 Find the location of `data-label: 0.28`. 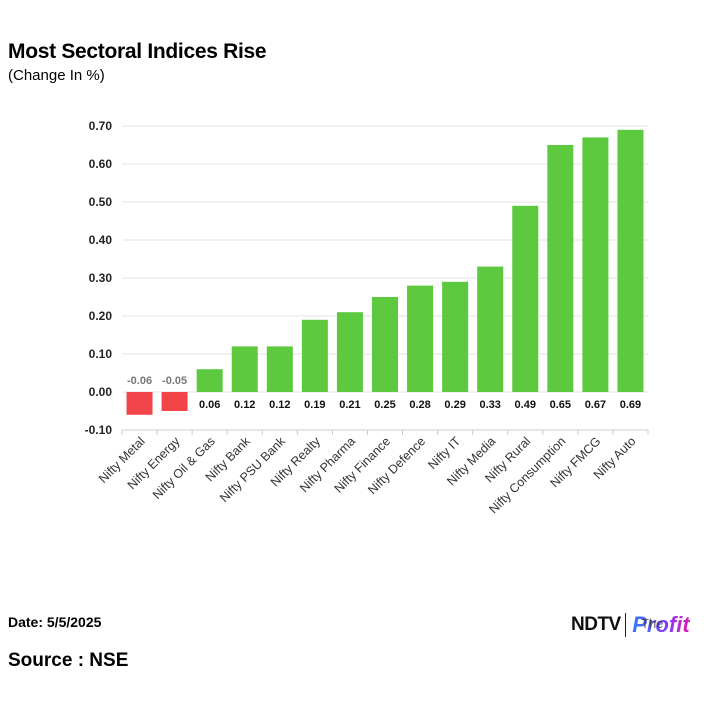

data-label: 0.28 is located at coordinates (419, 405).